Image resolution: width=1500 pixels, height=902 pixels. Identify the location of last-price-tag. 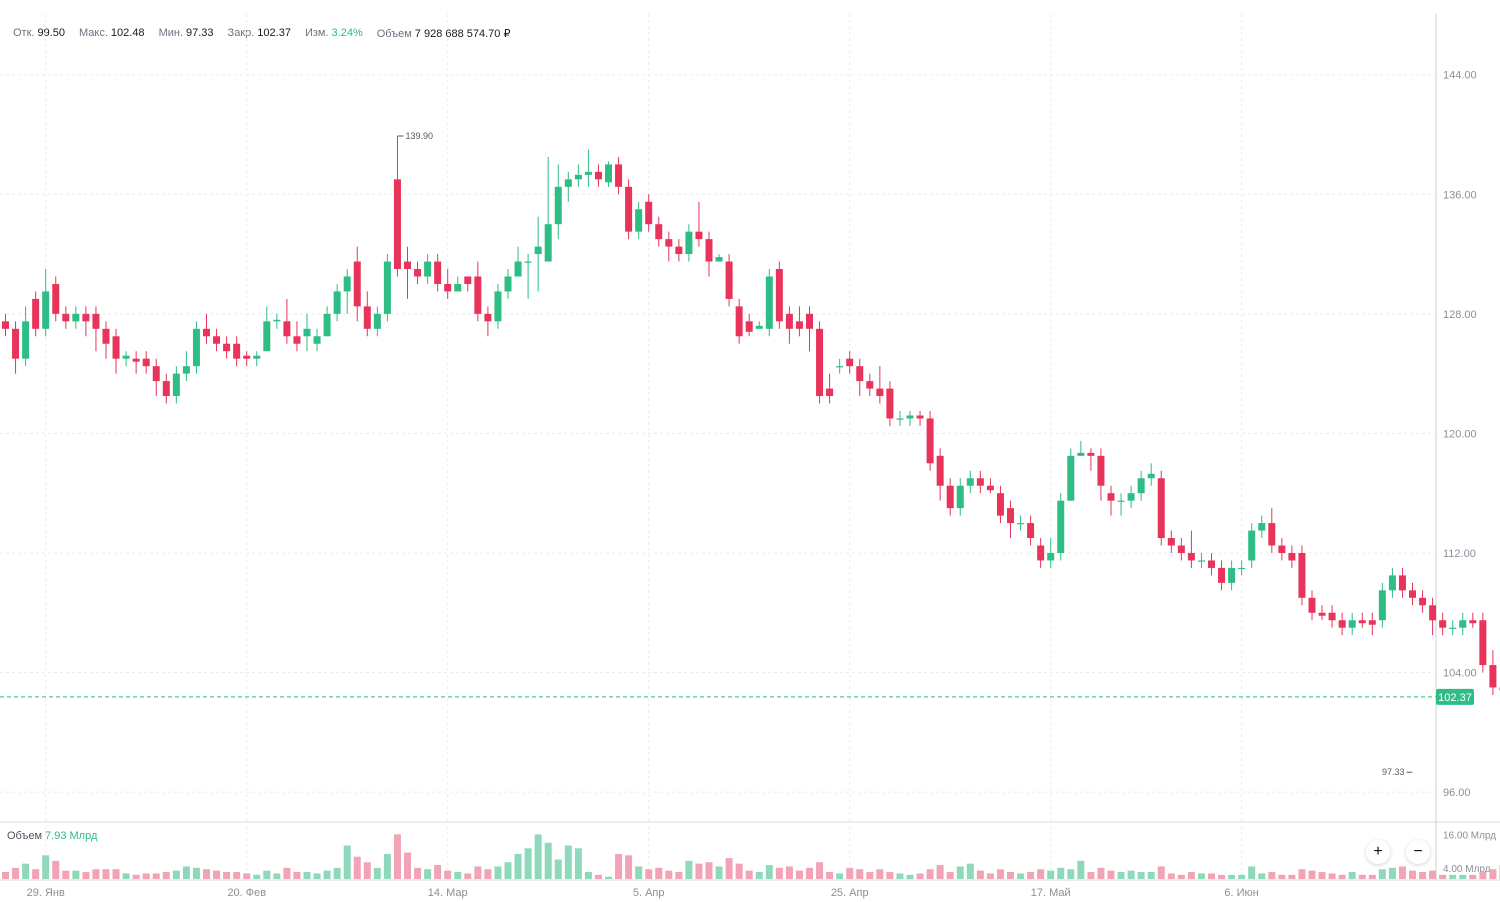
(1455, 696).